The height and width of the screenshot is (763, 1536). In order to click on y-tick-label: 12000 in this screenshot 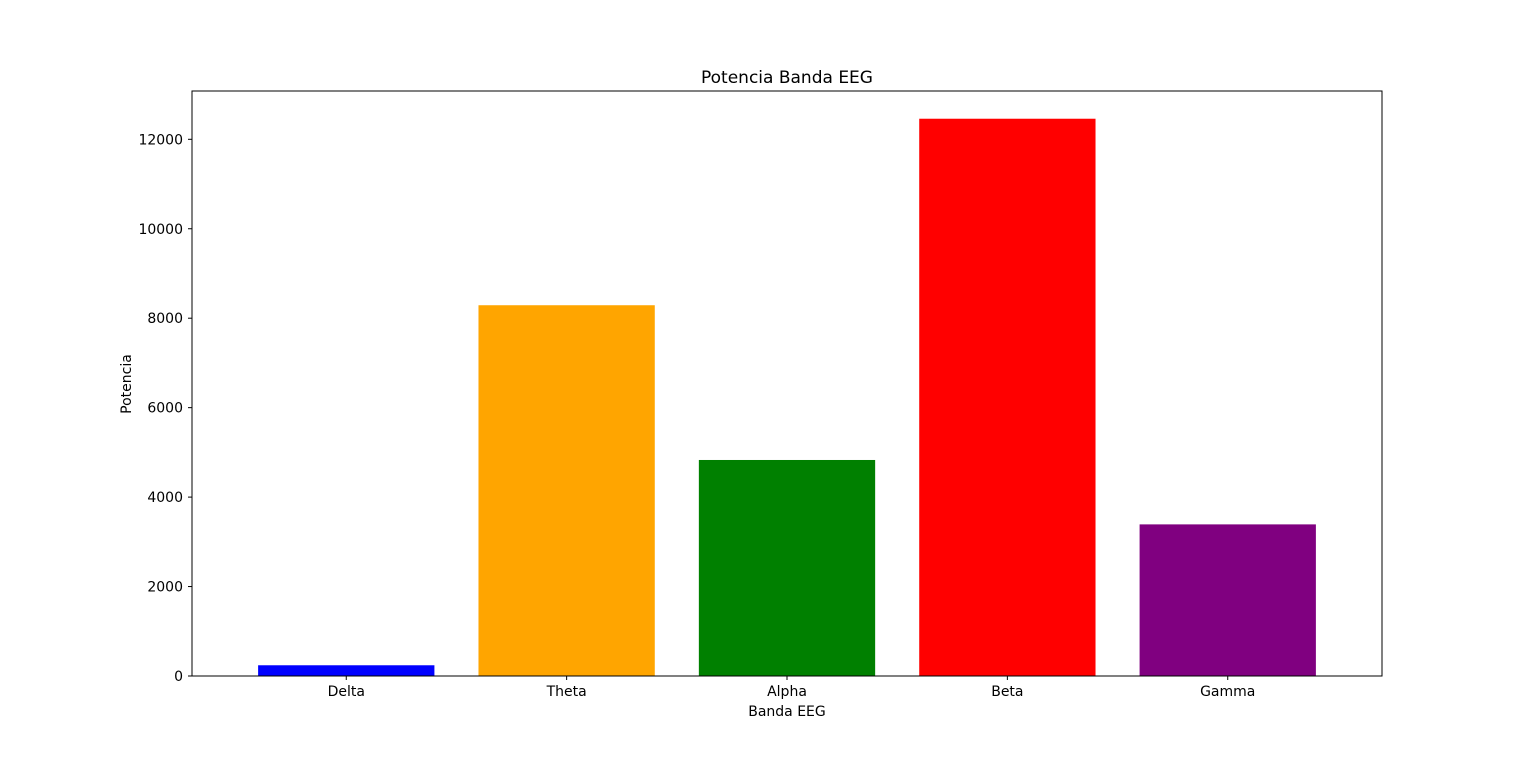, I will do `click(160, 140)`.